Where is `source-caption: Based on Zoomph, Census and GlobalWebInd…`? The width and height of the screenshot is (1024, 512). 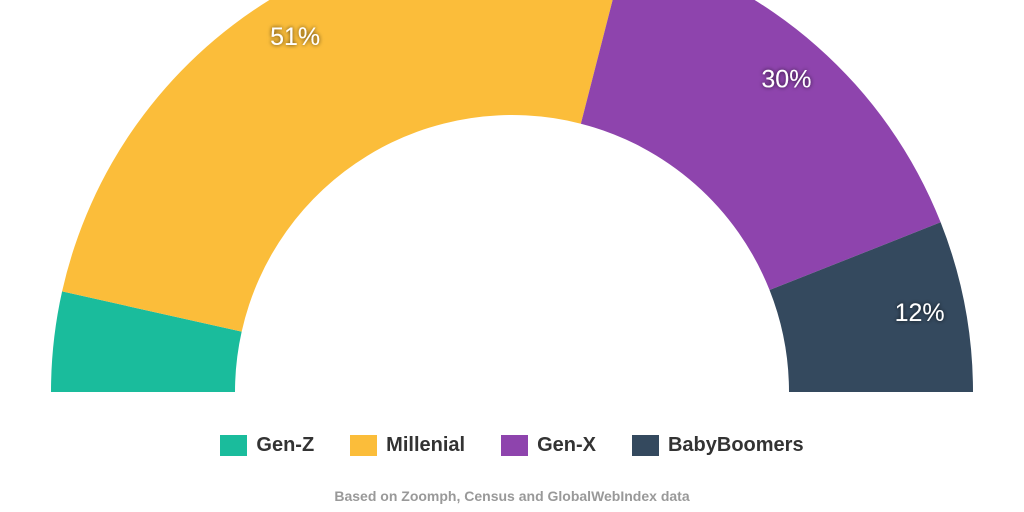
source-caption: Based on Zoomph, Census and GlobalWebInd… is located at coordinates (512, 496).